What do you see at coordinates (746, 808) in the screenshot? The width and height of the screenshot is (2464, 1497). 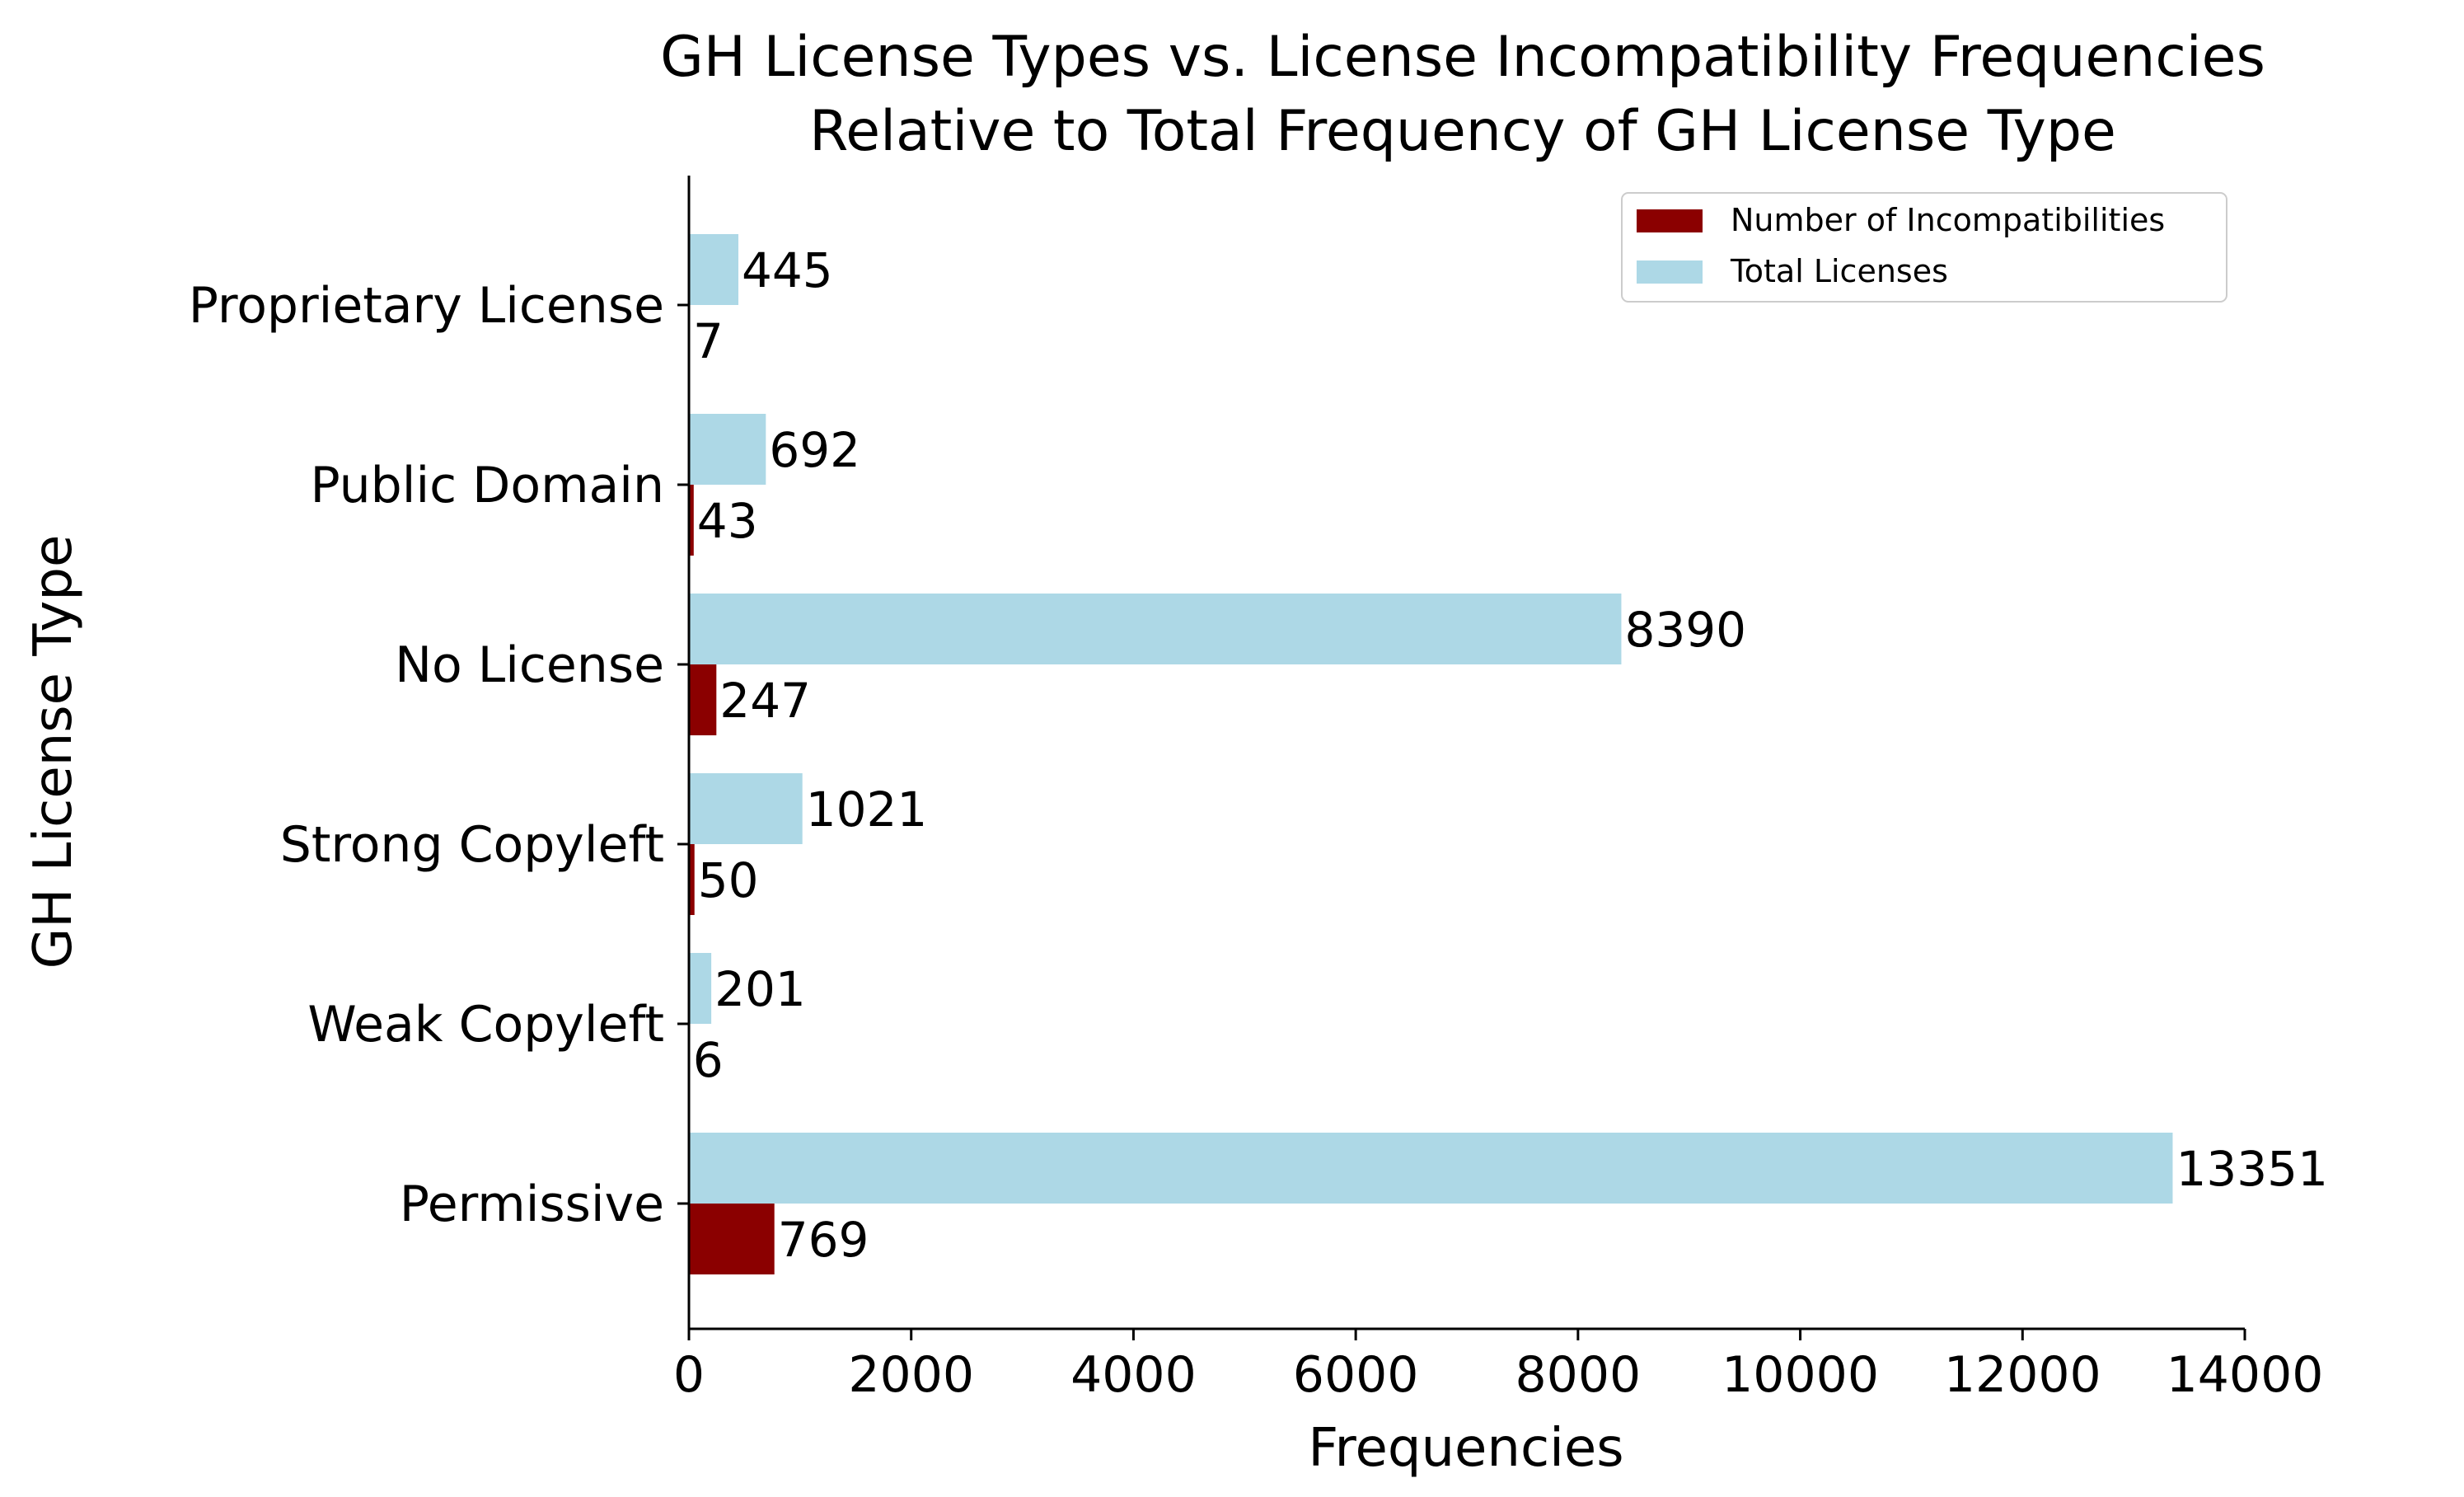 I see `bar-total-strong-copyleft` at bounding box center [746, 808].